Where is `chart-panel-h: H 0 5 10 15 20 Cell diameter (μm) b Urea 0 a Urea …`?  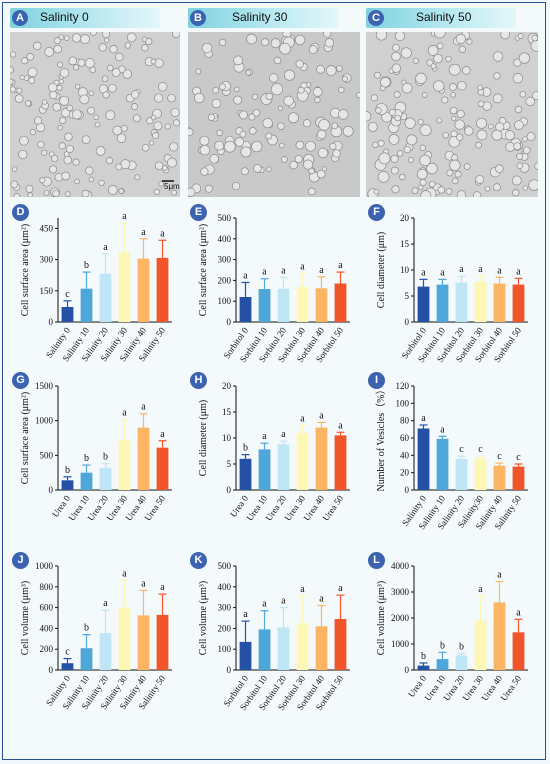
chart-panel-h: H 0 5 10 15 20 Cell diameter (μm) b Urea 0 a Urea … is located at coordinates (275, 457).